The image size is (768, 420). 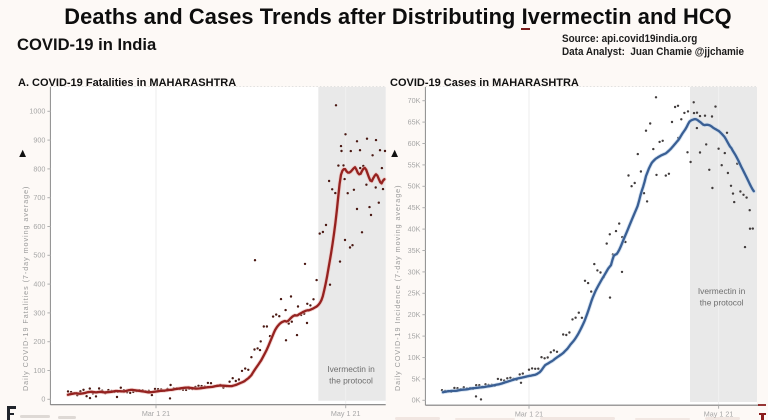 I want to click on svg-text: 800, so click(x=39, y=168).